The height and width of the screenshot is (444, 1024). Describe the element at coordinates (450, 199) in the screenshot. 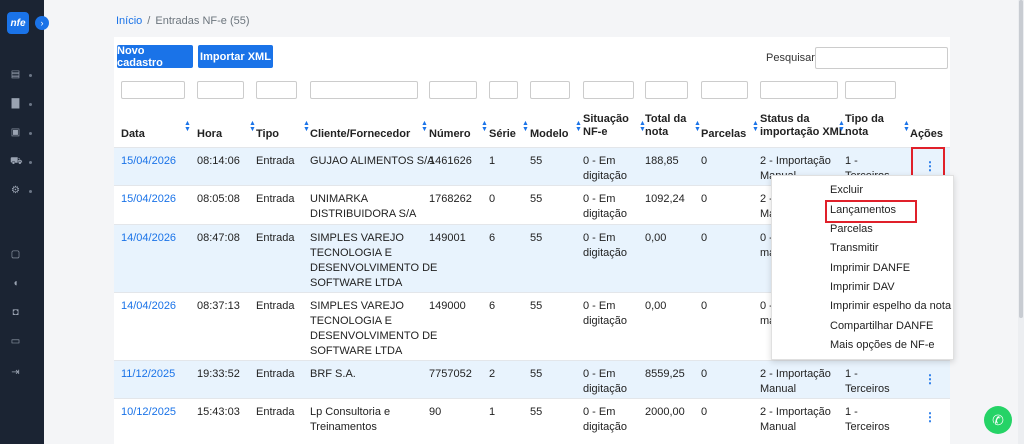

I see `table-cell-numero: 1768262` at that location.